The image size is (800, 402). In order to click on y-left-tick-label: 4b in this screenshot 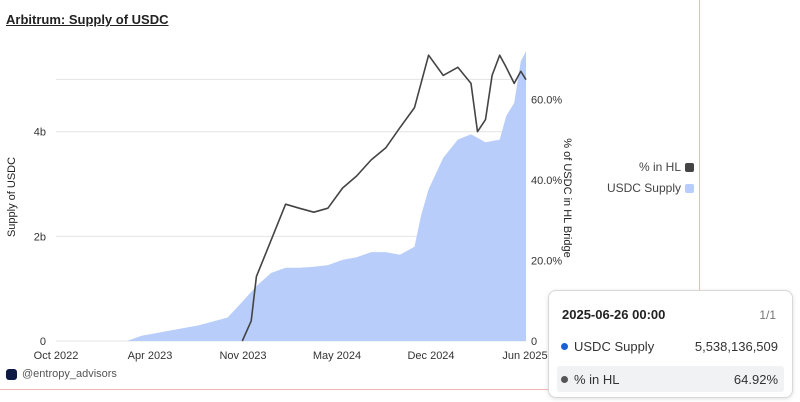, I will do `click(40, 133)`.